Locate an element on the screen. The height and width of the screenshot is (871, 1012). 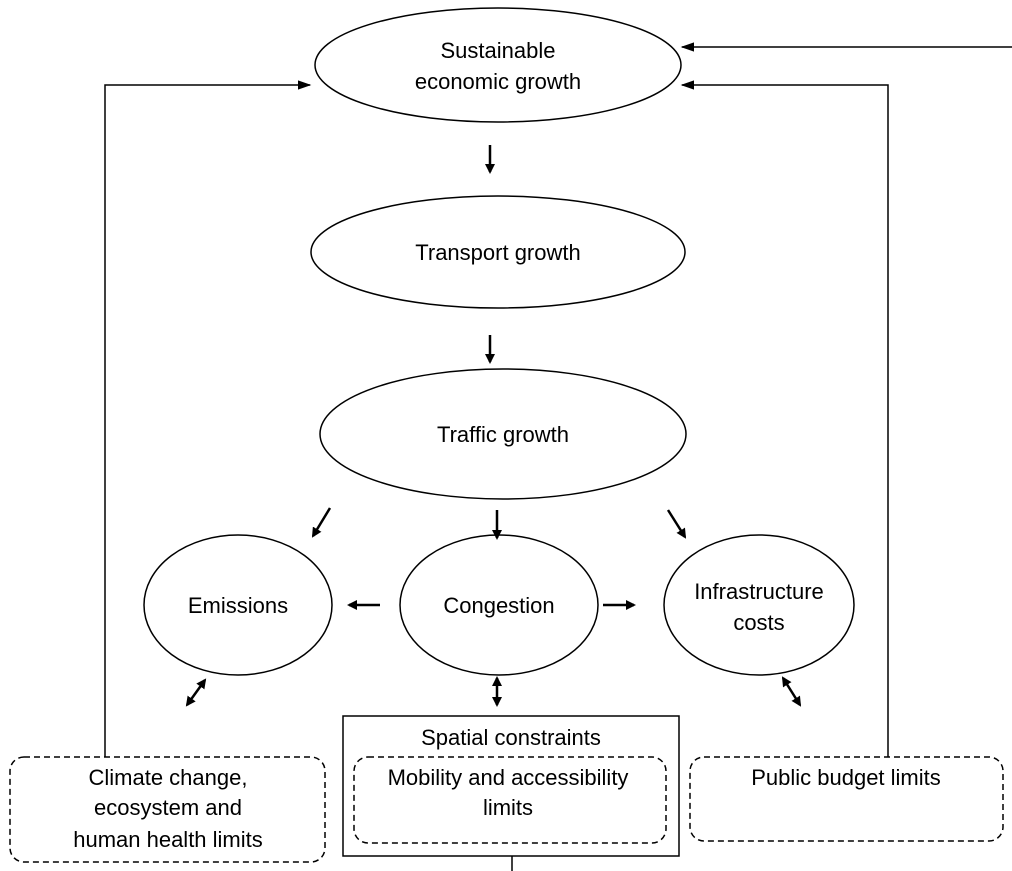
node-label: Traffic growth is located at coordinates (503, 434).